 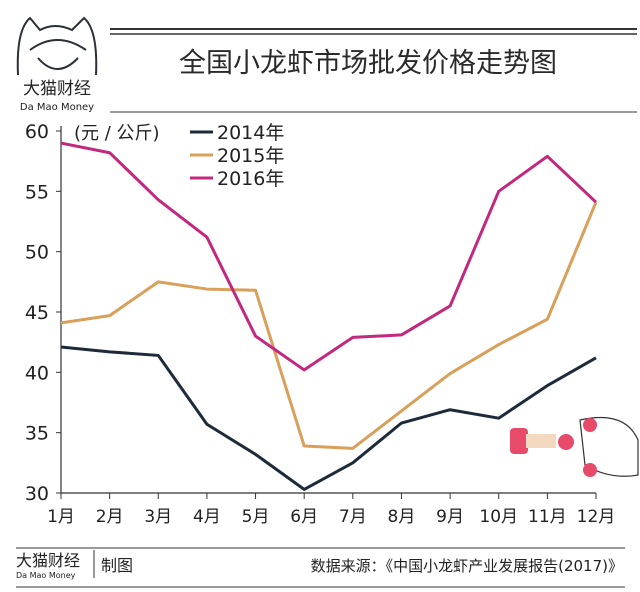 I want to click on y-tick-label: 45, so click(x=37, y=313).